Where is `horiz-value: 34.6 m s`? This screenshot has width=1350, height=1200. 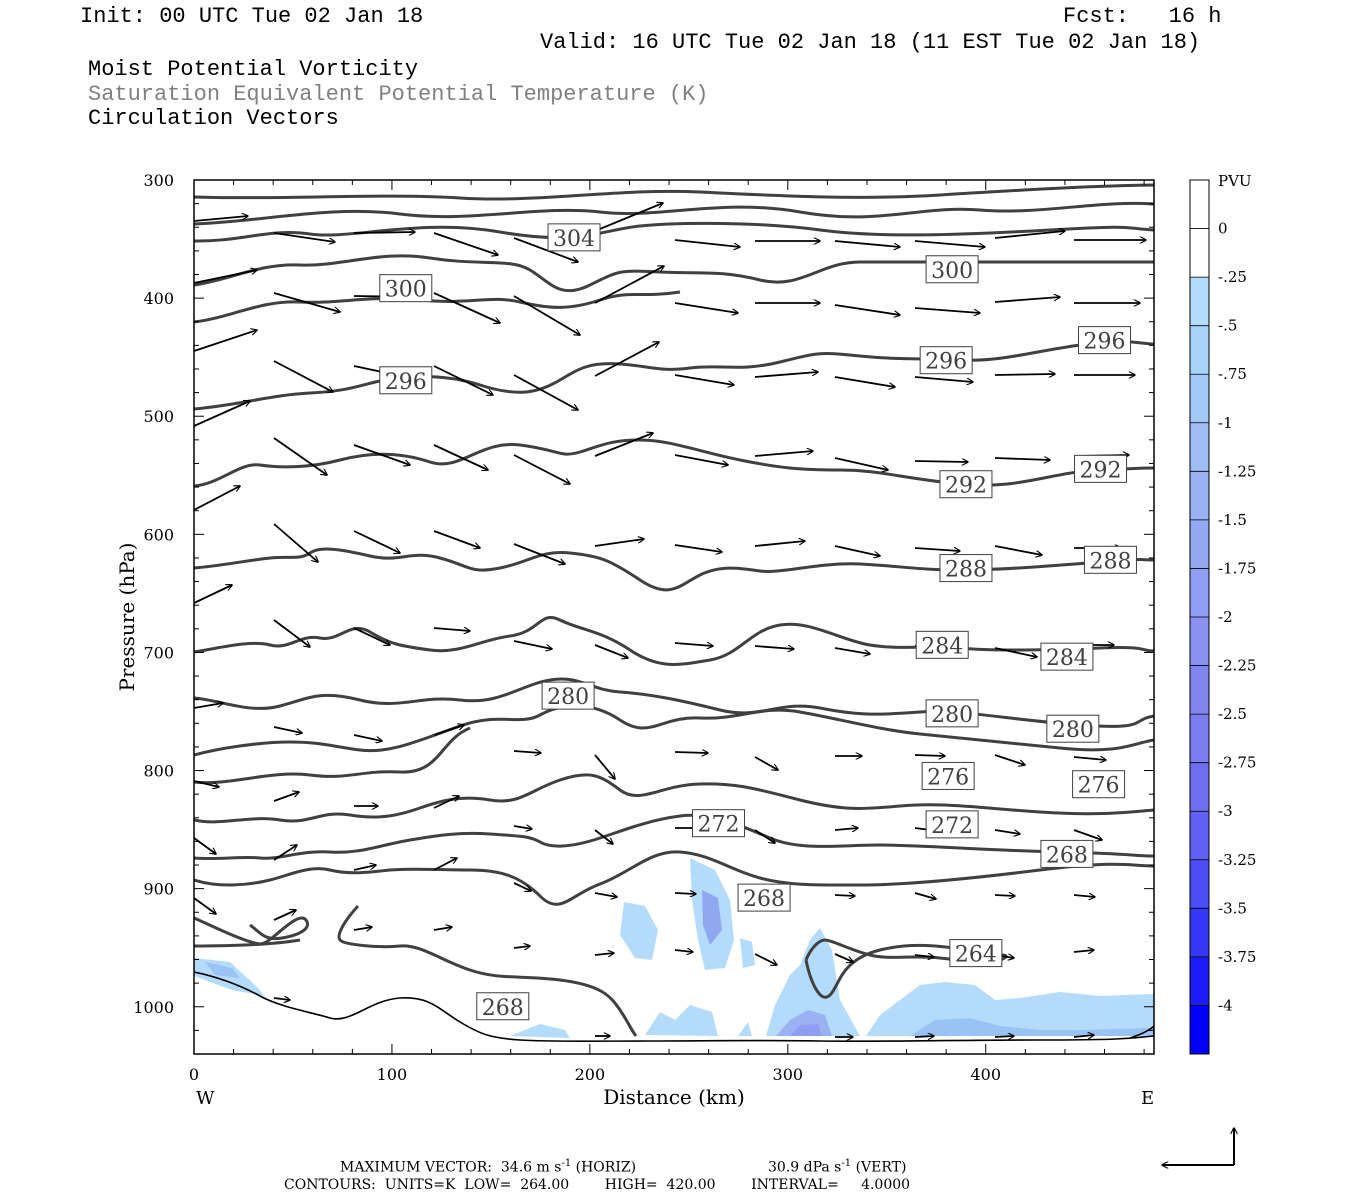 horiz-value: 34.6 m s is located at coordinates (531, 1167).